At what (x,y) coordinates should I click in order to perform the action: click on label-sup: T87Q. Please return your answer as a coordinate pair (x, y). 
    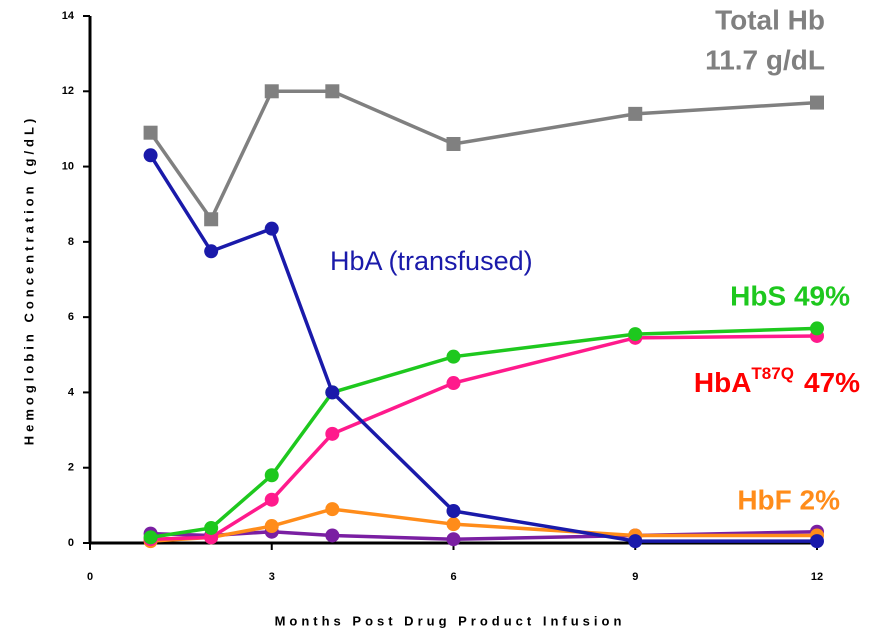
    Looking at the image, I should click on (772, 373).